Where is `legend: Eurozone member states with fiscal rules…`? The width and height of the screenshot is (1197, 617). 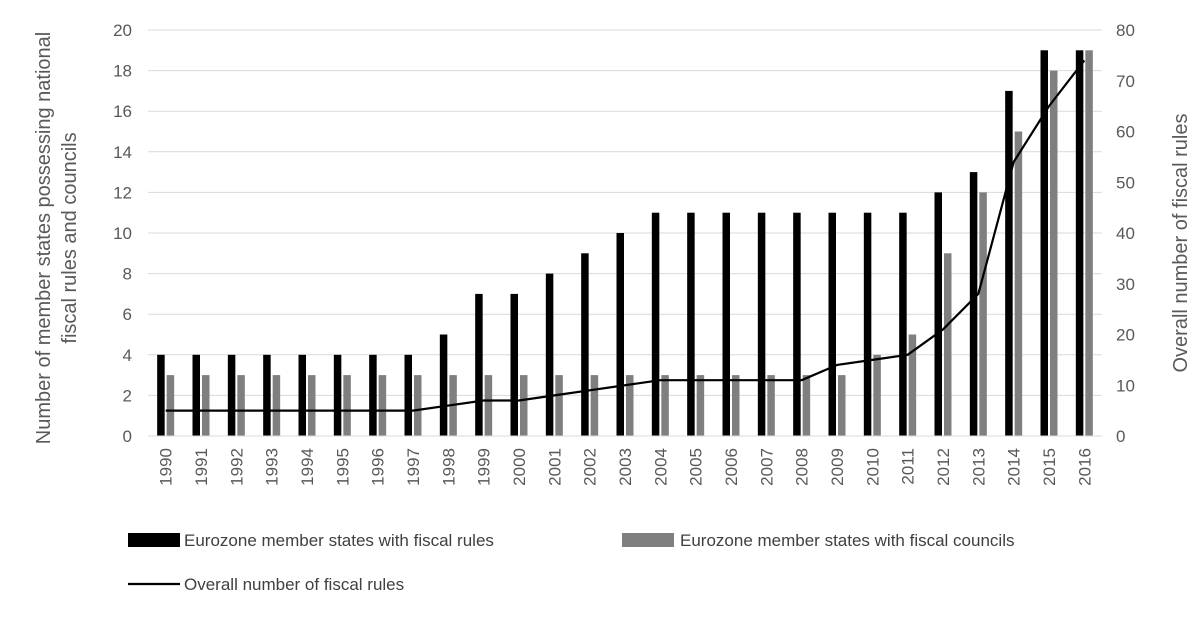
legend: Eurozone member states with fiscal rules… is located at coordinates (571, 562).